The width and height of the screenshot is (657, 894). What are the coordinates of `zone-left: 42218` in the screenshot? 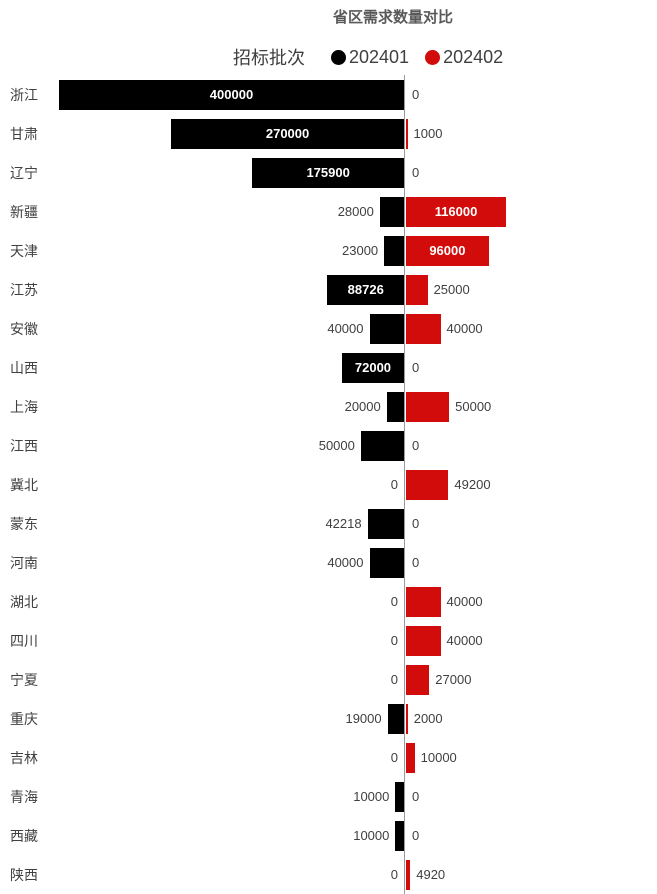 It's located at (202, 523).